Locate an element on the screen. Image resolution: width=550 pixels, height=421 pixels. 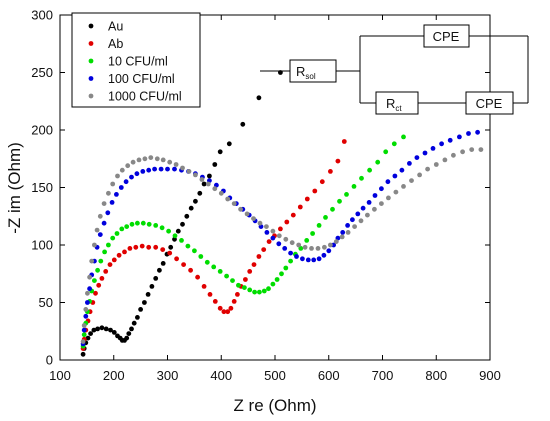
legend-marker is located at coordinates (91, 96).